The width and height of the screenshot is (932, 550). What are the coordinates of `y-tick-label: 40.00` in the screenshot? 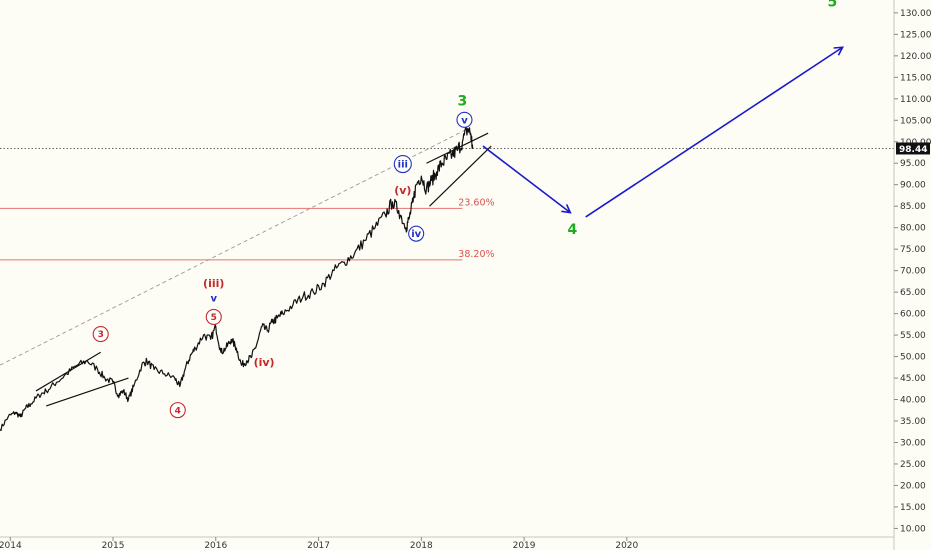 It's located at (913, 401).